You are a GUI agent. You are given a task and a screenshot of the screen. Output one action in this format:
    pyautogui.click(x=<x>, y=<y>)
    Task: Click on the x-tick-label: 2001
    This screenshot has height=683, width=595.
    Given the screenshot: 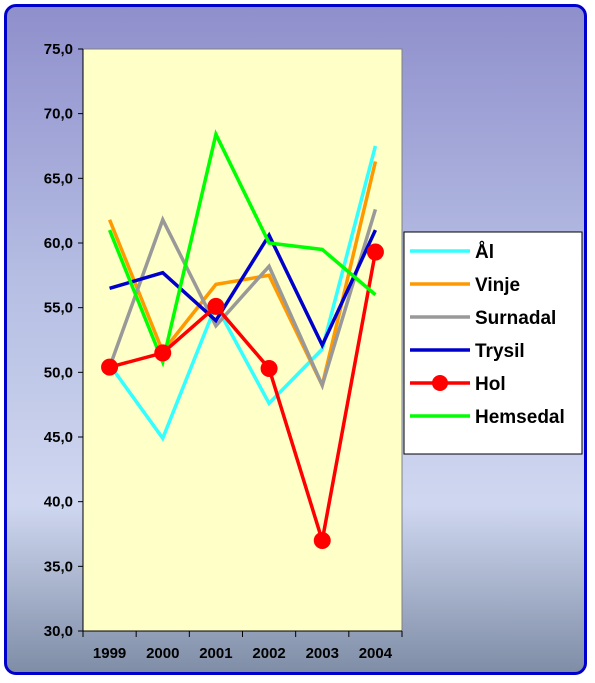 What is the action you would take?
    pyautogui.click(x=215, y=653)
    